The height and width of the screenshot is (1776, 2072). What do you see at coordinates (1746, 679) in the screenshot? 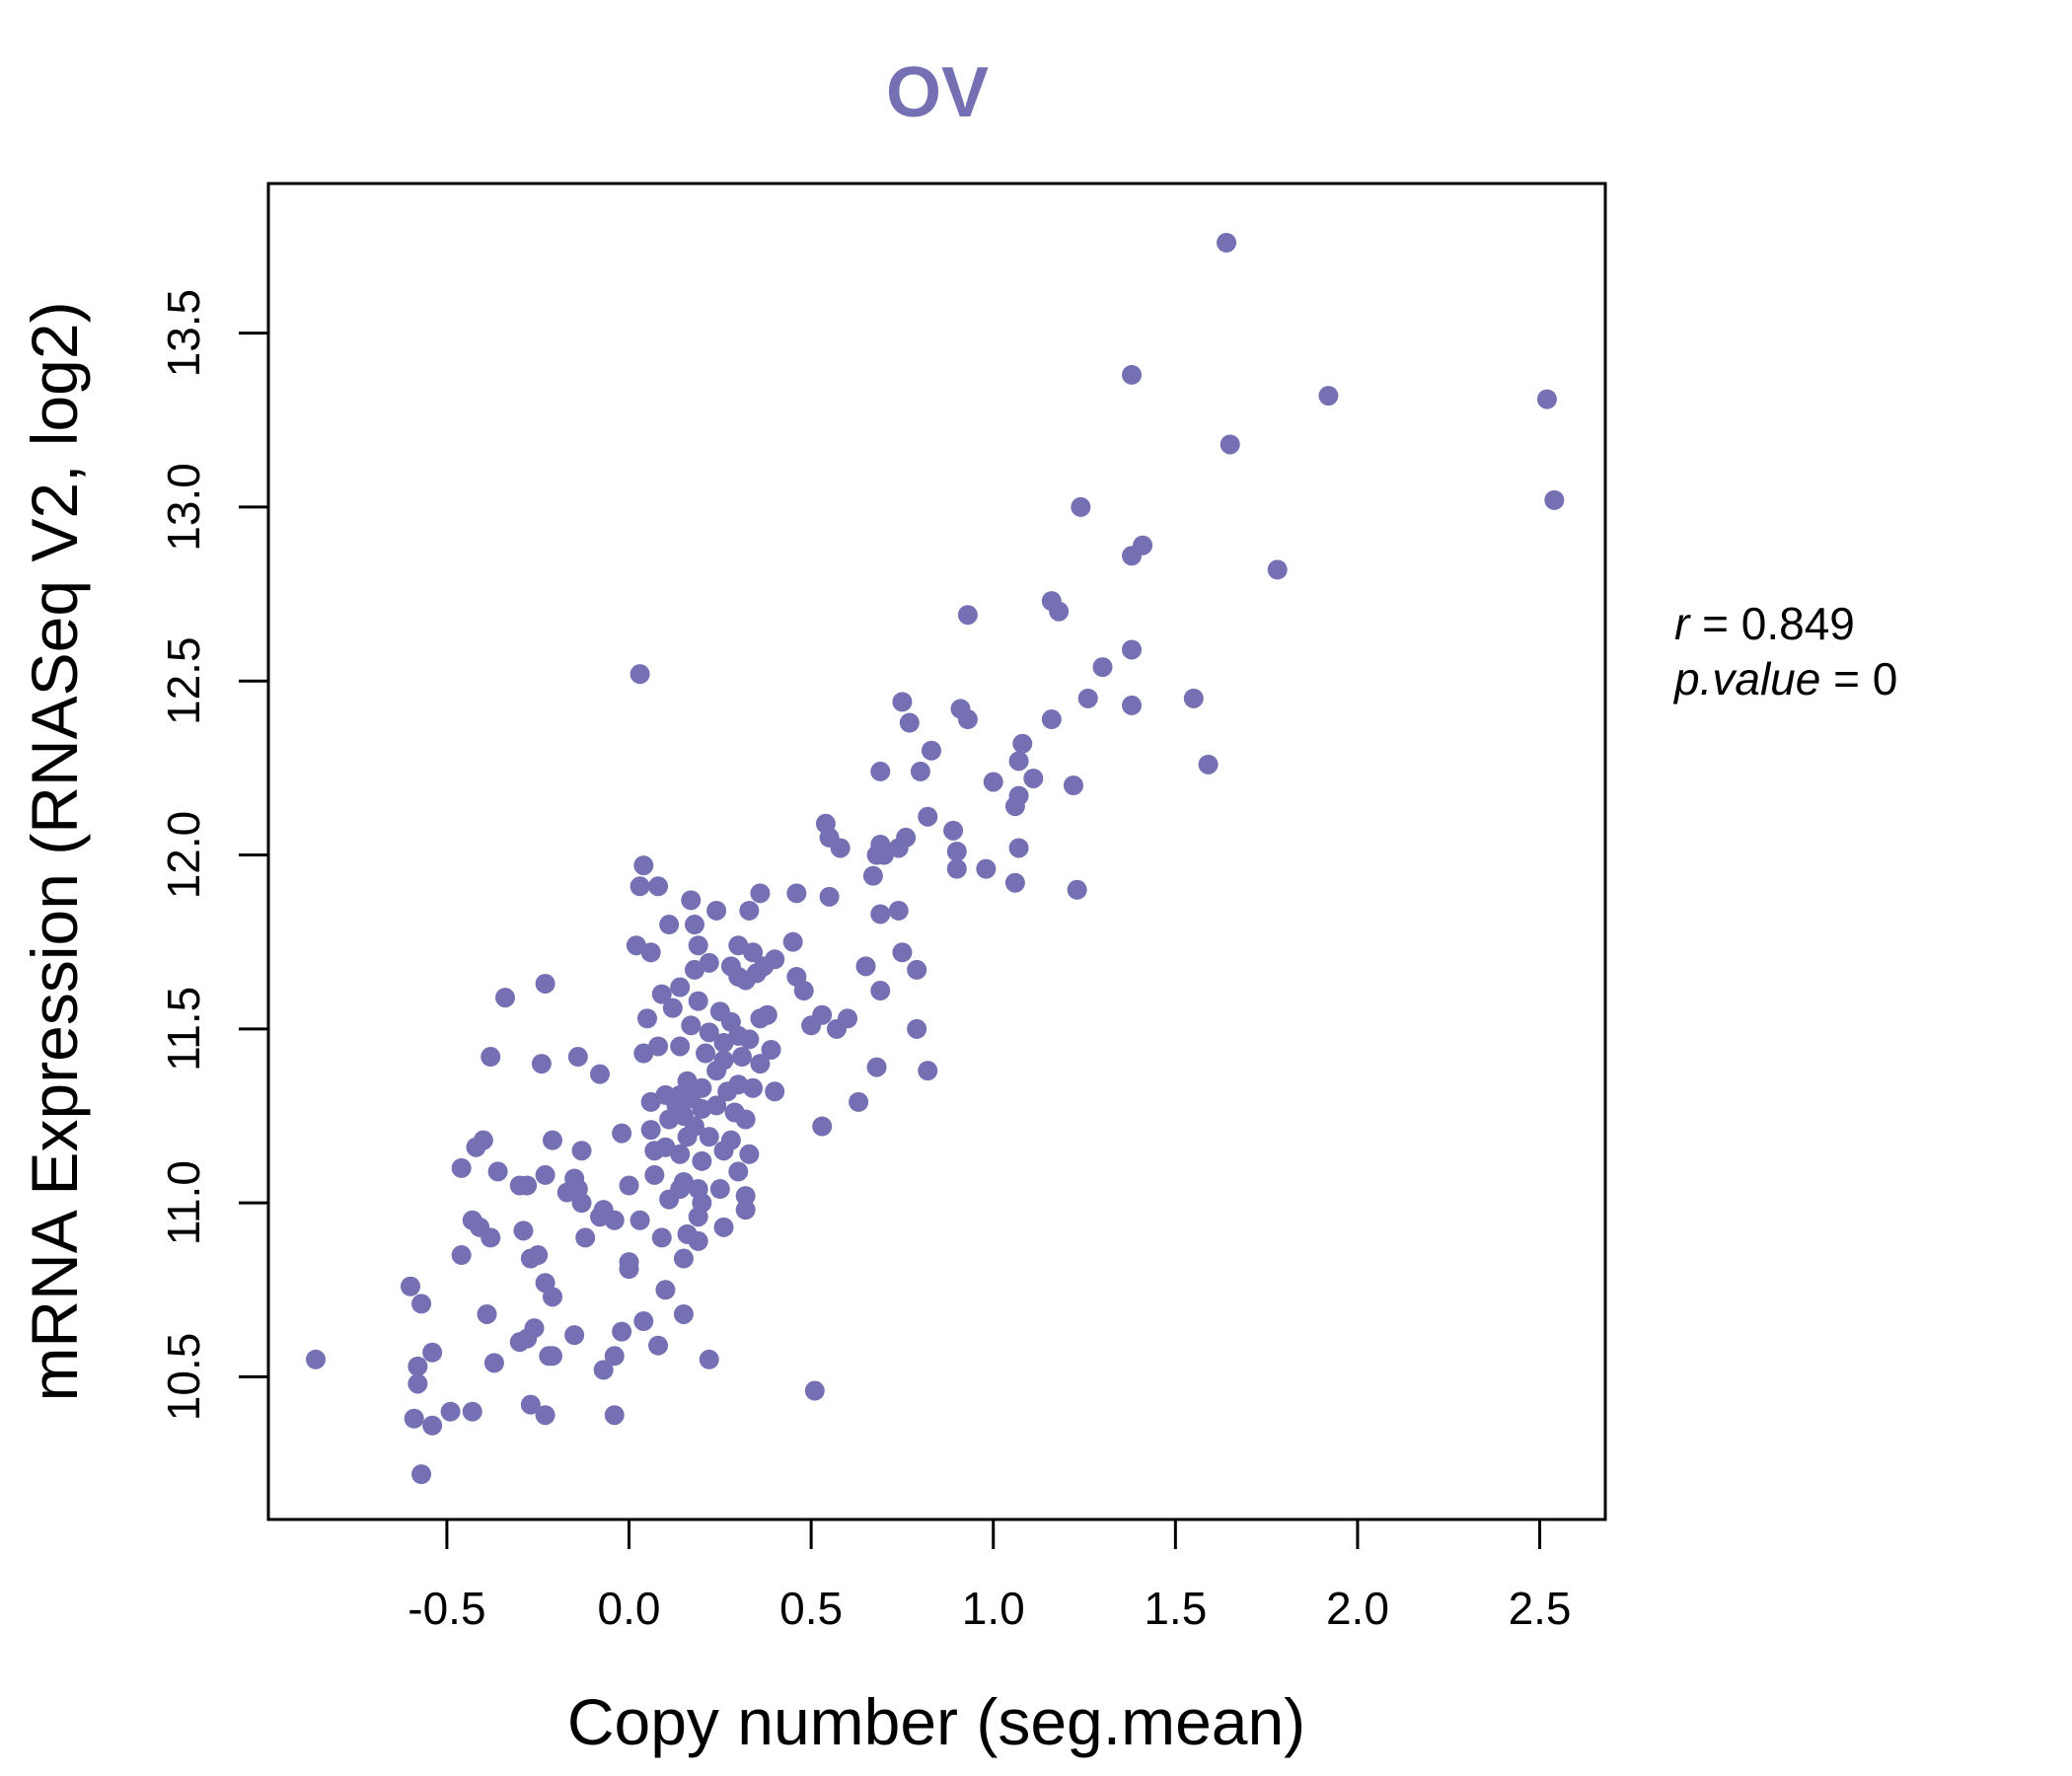
I see `p-symbol: p.value` at bounding box center [1746, 679].